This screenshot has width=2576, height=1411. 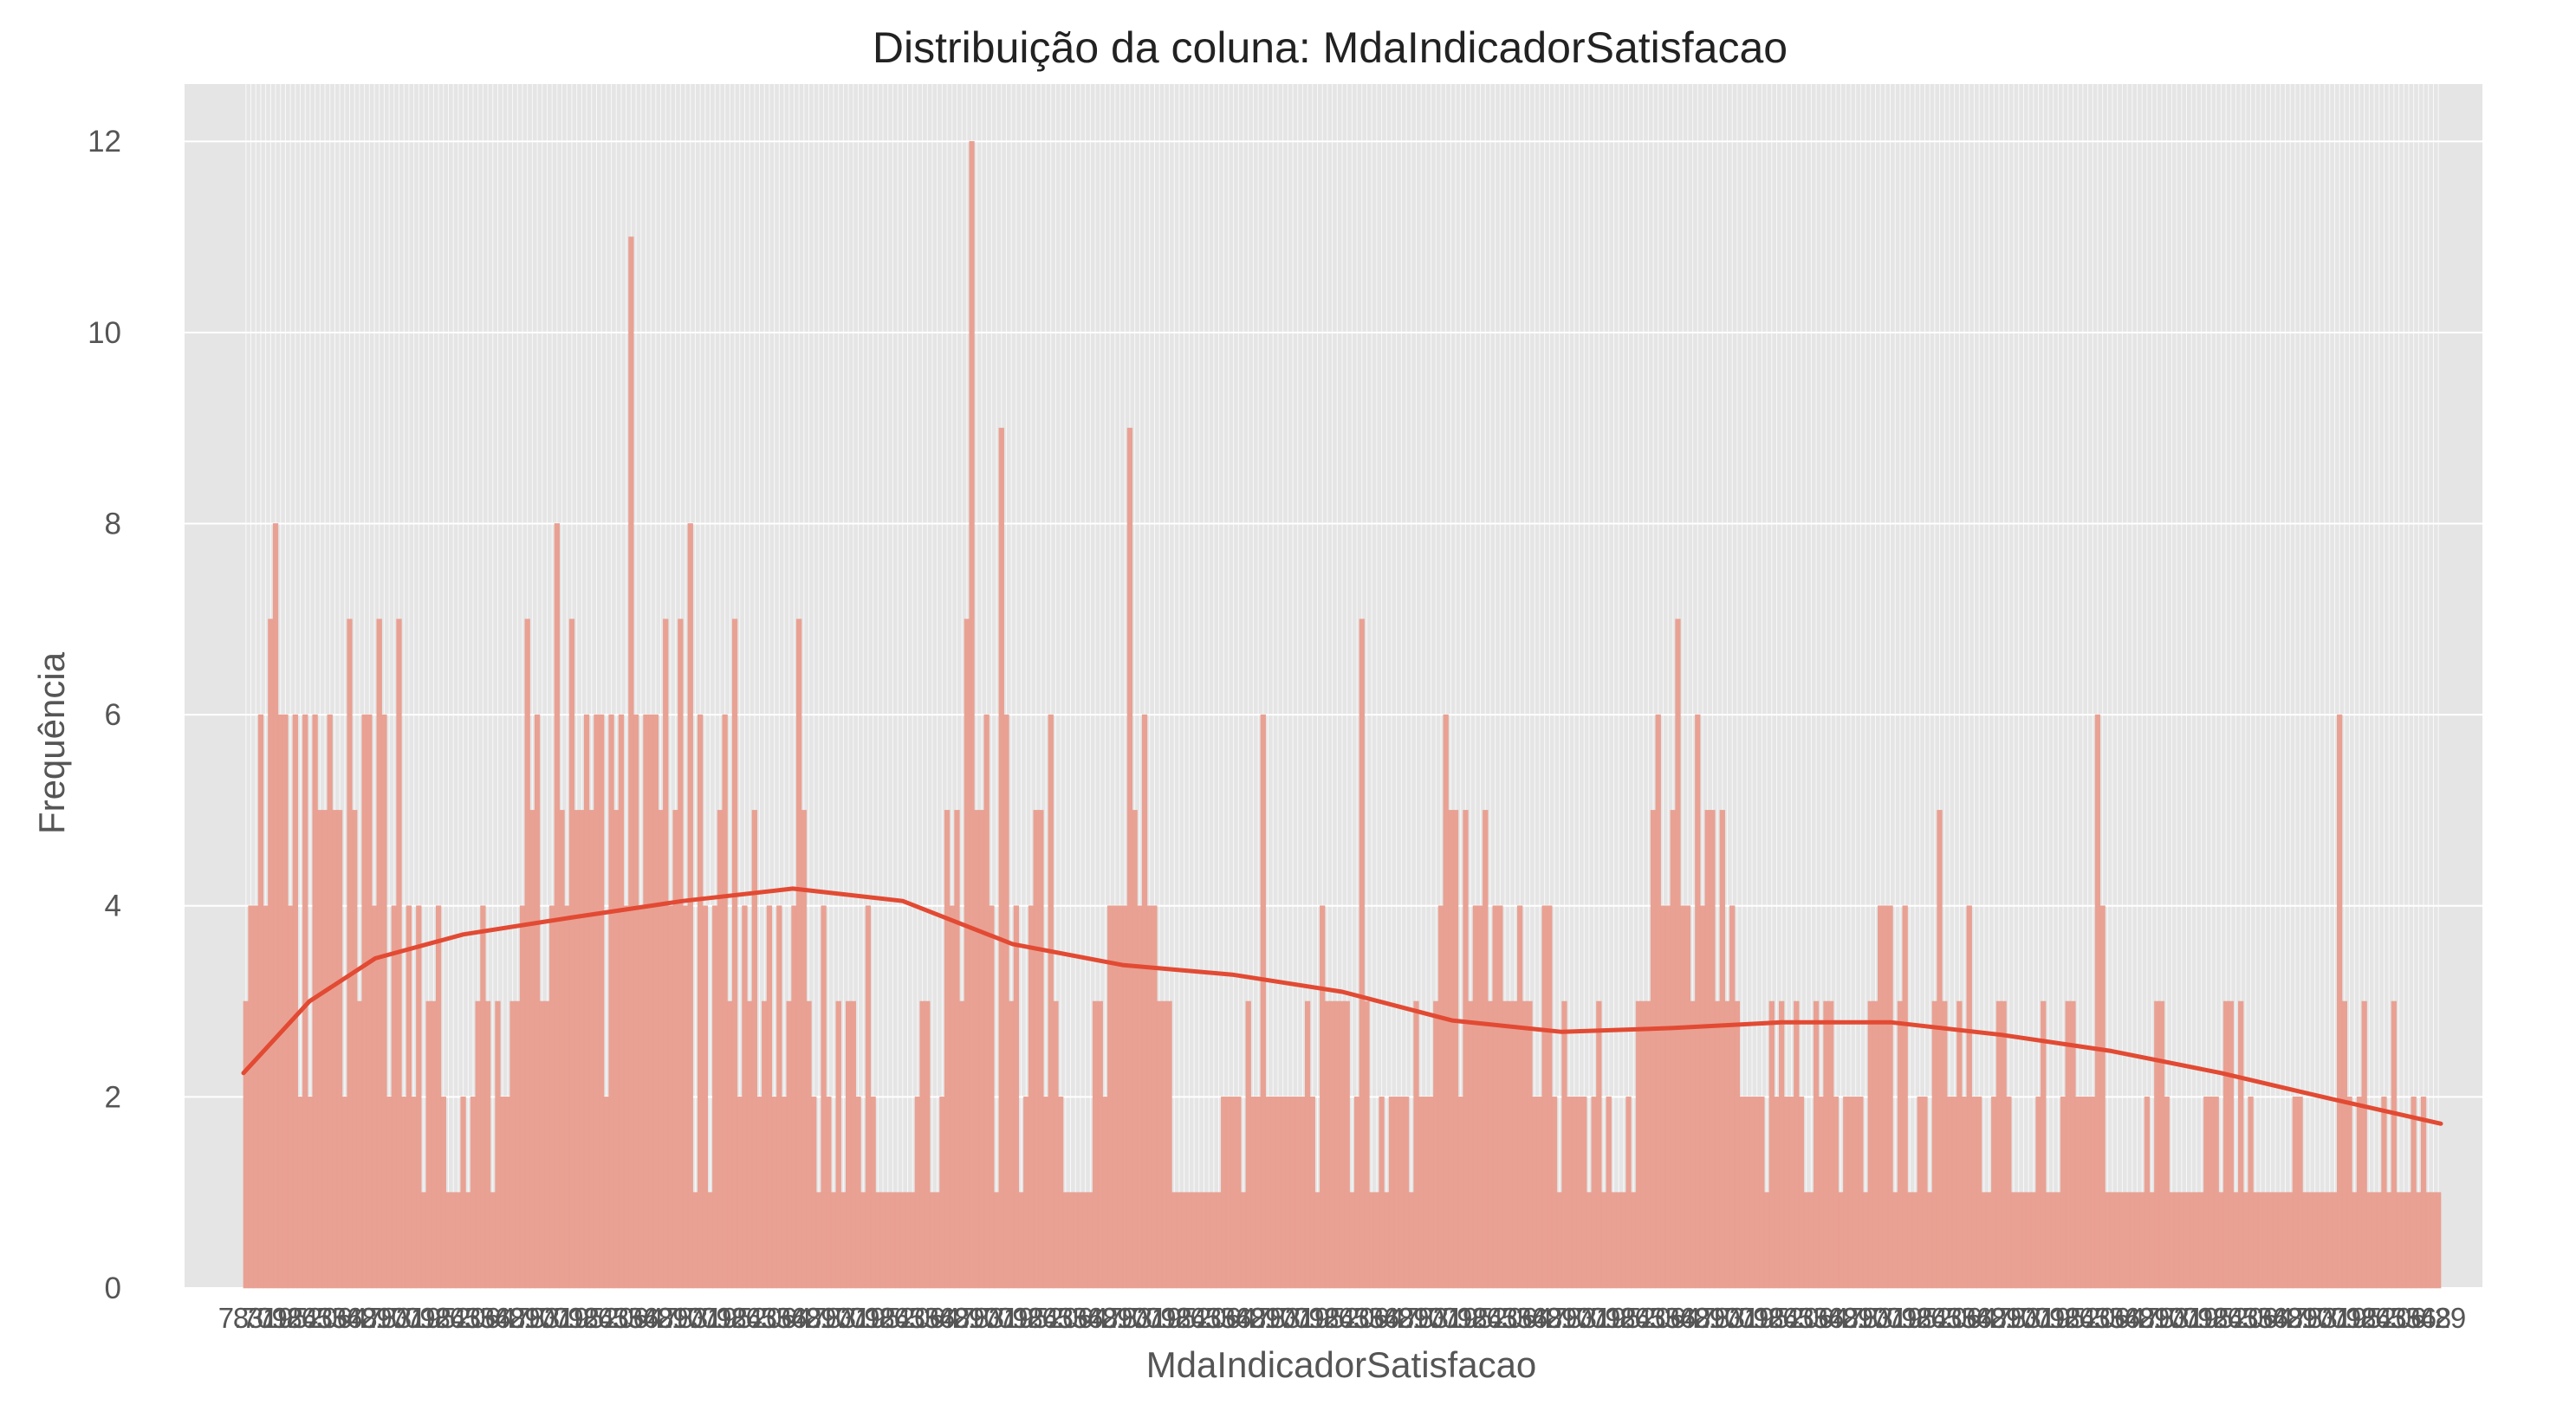 What do you see at coordinates (113, 715) in the screenshot?
I see `y-tick-label: 6` at bounding box center [113, 715].